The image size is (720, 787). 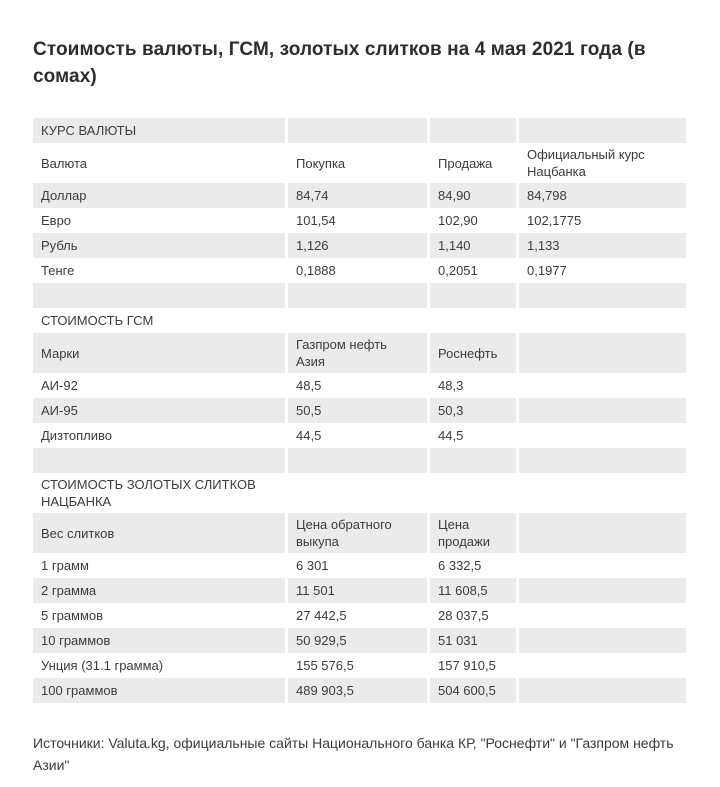 I want to click on table-row-section: СТОИМОСТЬ ЗОЛОТЫХ СЛИТКОВ НАЦБАНКА, so click(x=360, y=493).